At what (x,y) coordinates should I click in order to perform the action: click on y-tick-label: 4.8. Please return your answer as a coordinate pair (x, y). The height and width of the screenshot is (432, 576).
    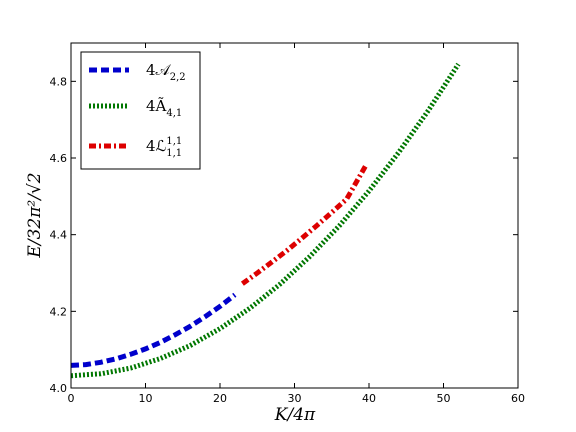
    Looking at the image, I should click on (59, 81).